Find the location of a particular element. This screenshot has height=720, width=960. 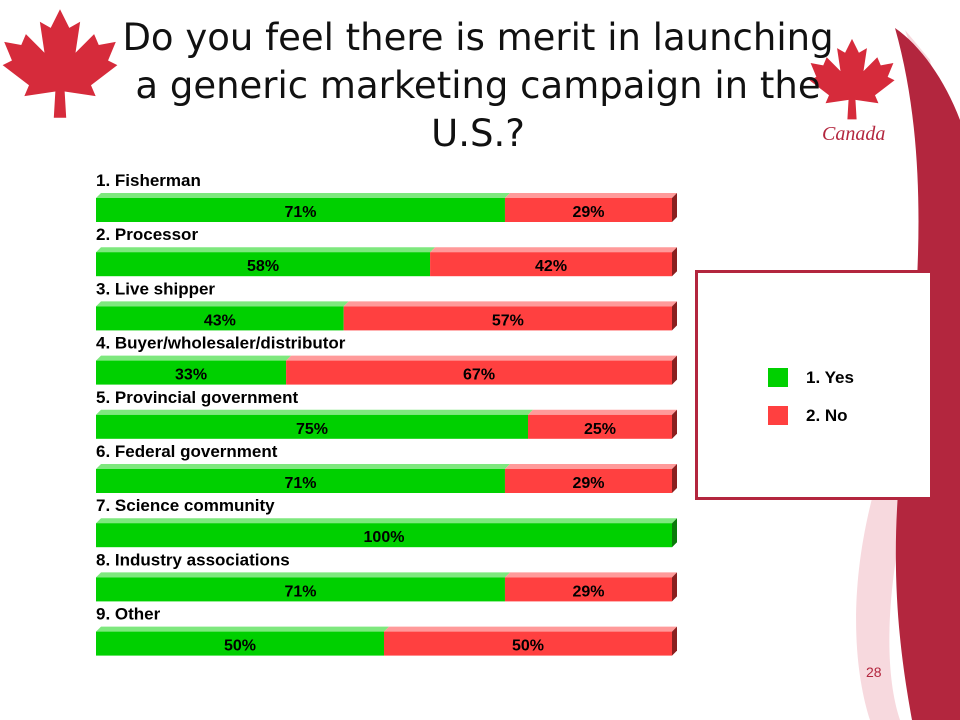

canada-wordmark: Canada is located at coordinates (853, 134).